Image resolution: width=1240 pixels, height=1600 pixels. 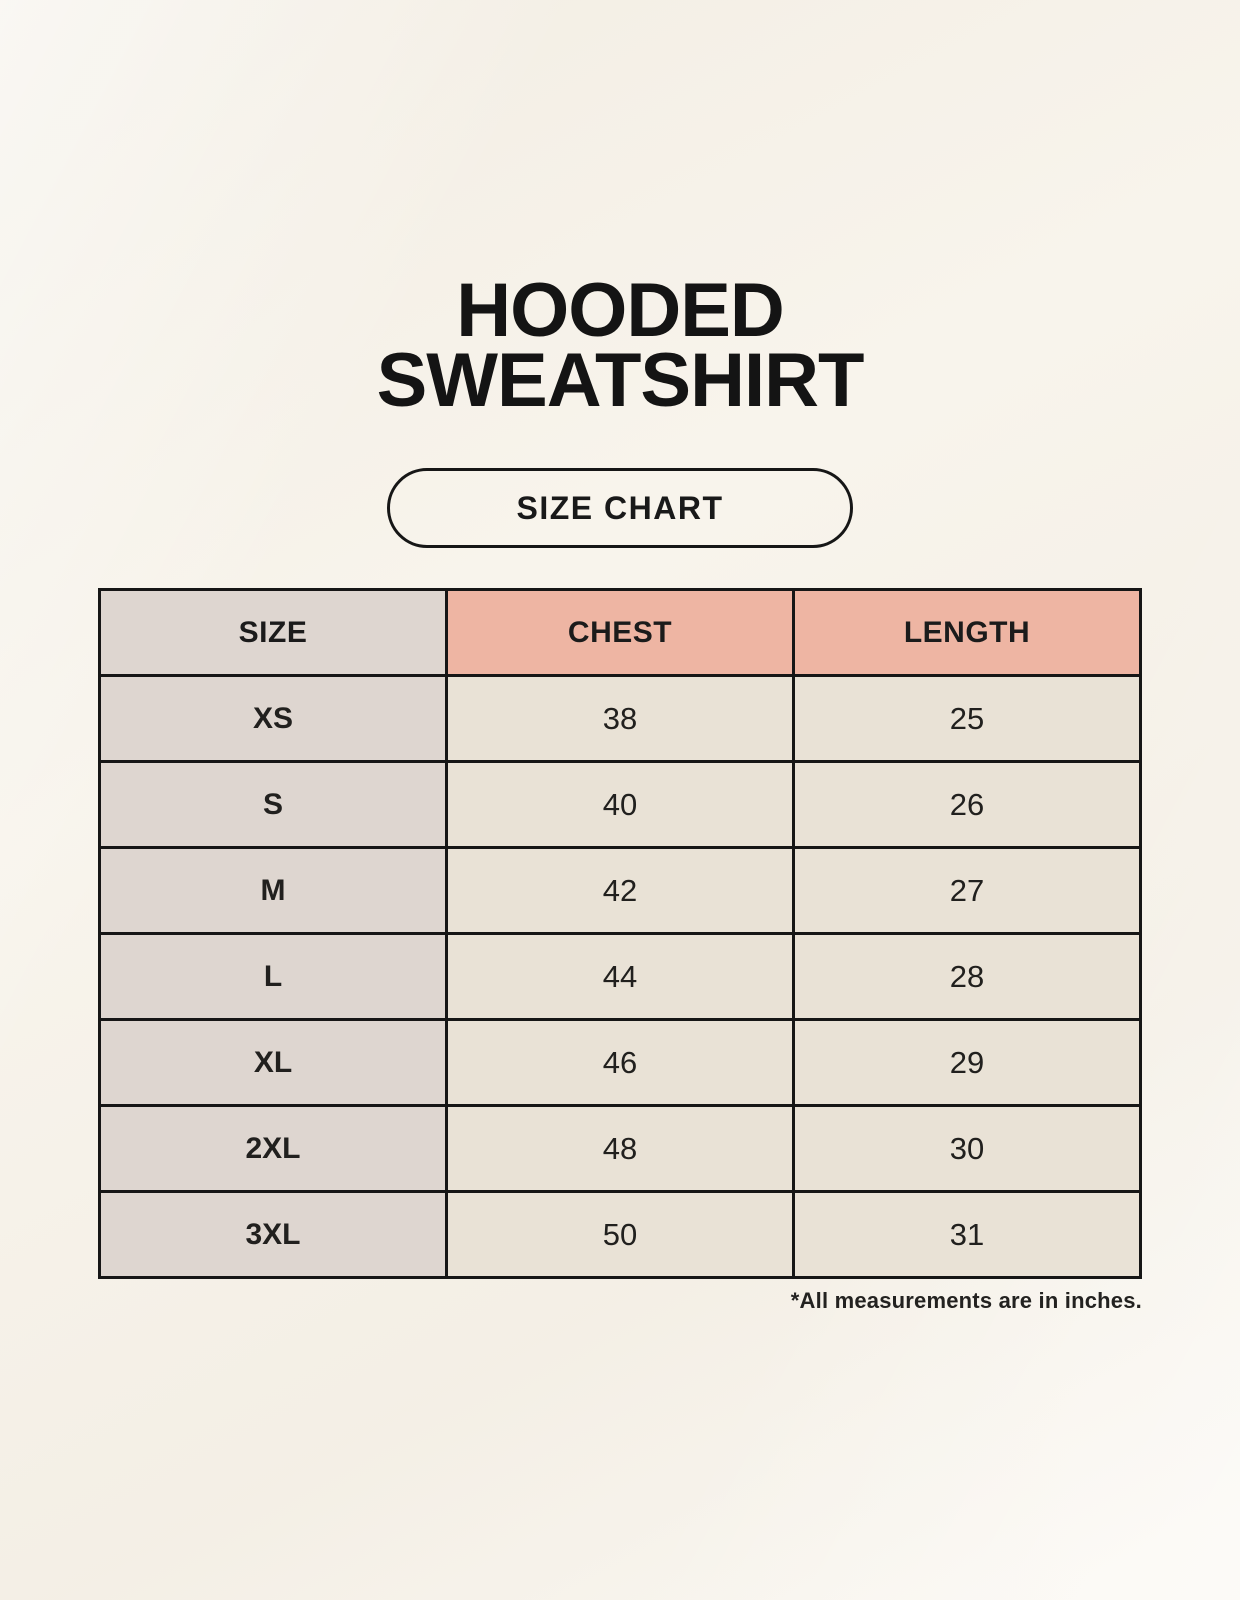 I want to click on chest-cell: 48, so click(x=620, y=1148).